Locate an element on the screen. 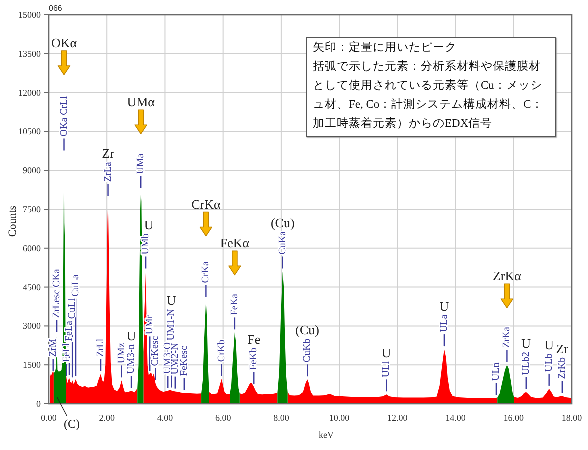  x-tick-label: 4.00 is located at coordinates (165, 418).